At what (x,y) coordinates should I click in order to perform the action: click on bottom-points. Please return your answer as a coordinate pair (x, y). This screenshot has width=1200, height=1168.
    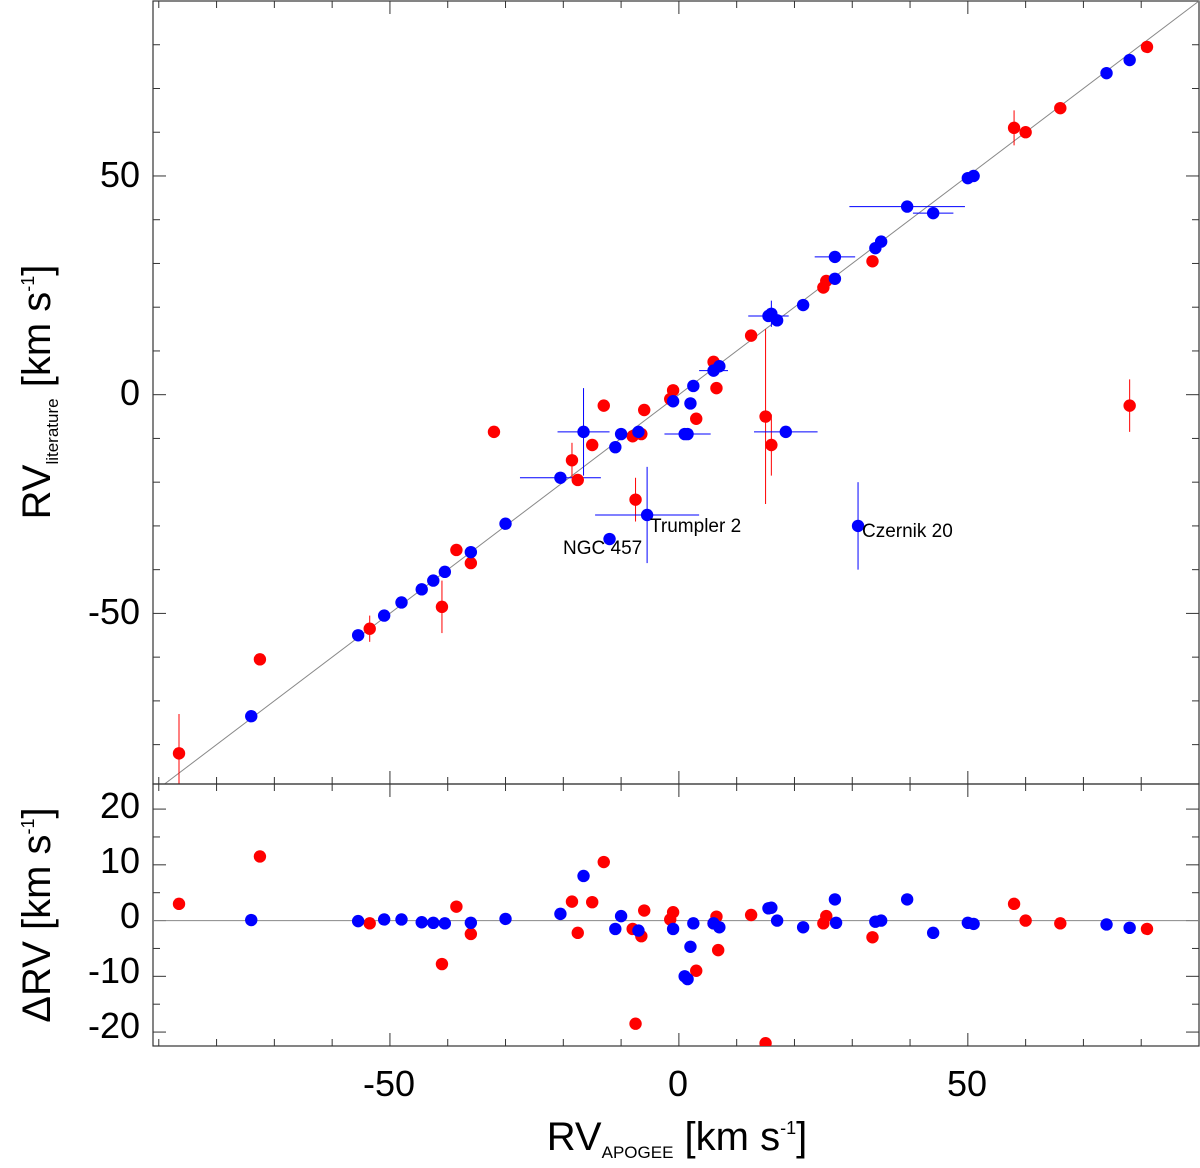
    Looking at the image, I should click on (663, 948).